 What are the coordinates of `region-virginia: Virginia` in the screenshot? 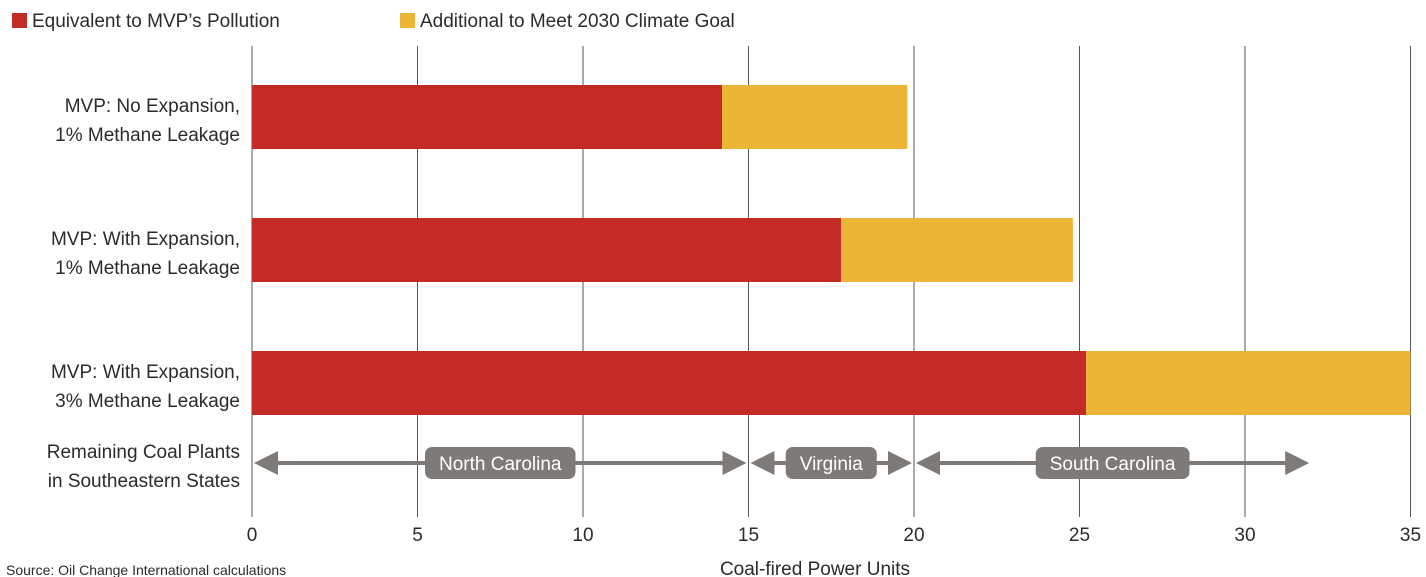 It's located at (831, 463).